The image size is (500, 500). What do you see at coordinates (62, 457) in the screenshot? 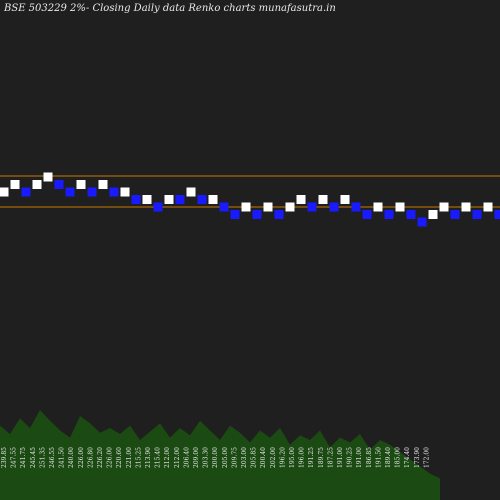
I see `volume-label: 241.50` at bounding box center [62, 457].